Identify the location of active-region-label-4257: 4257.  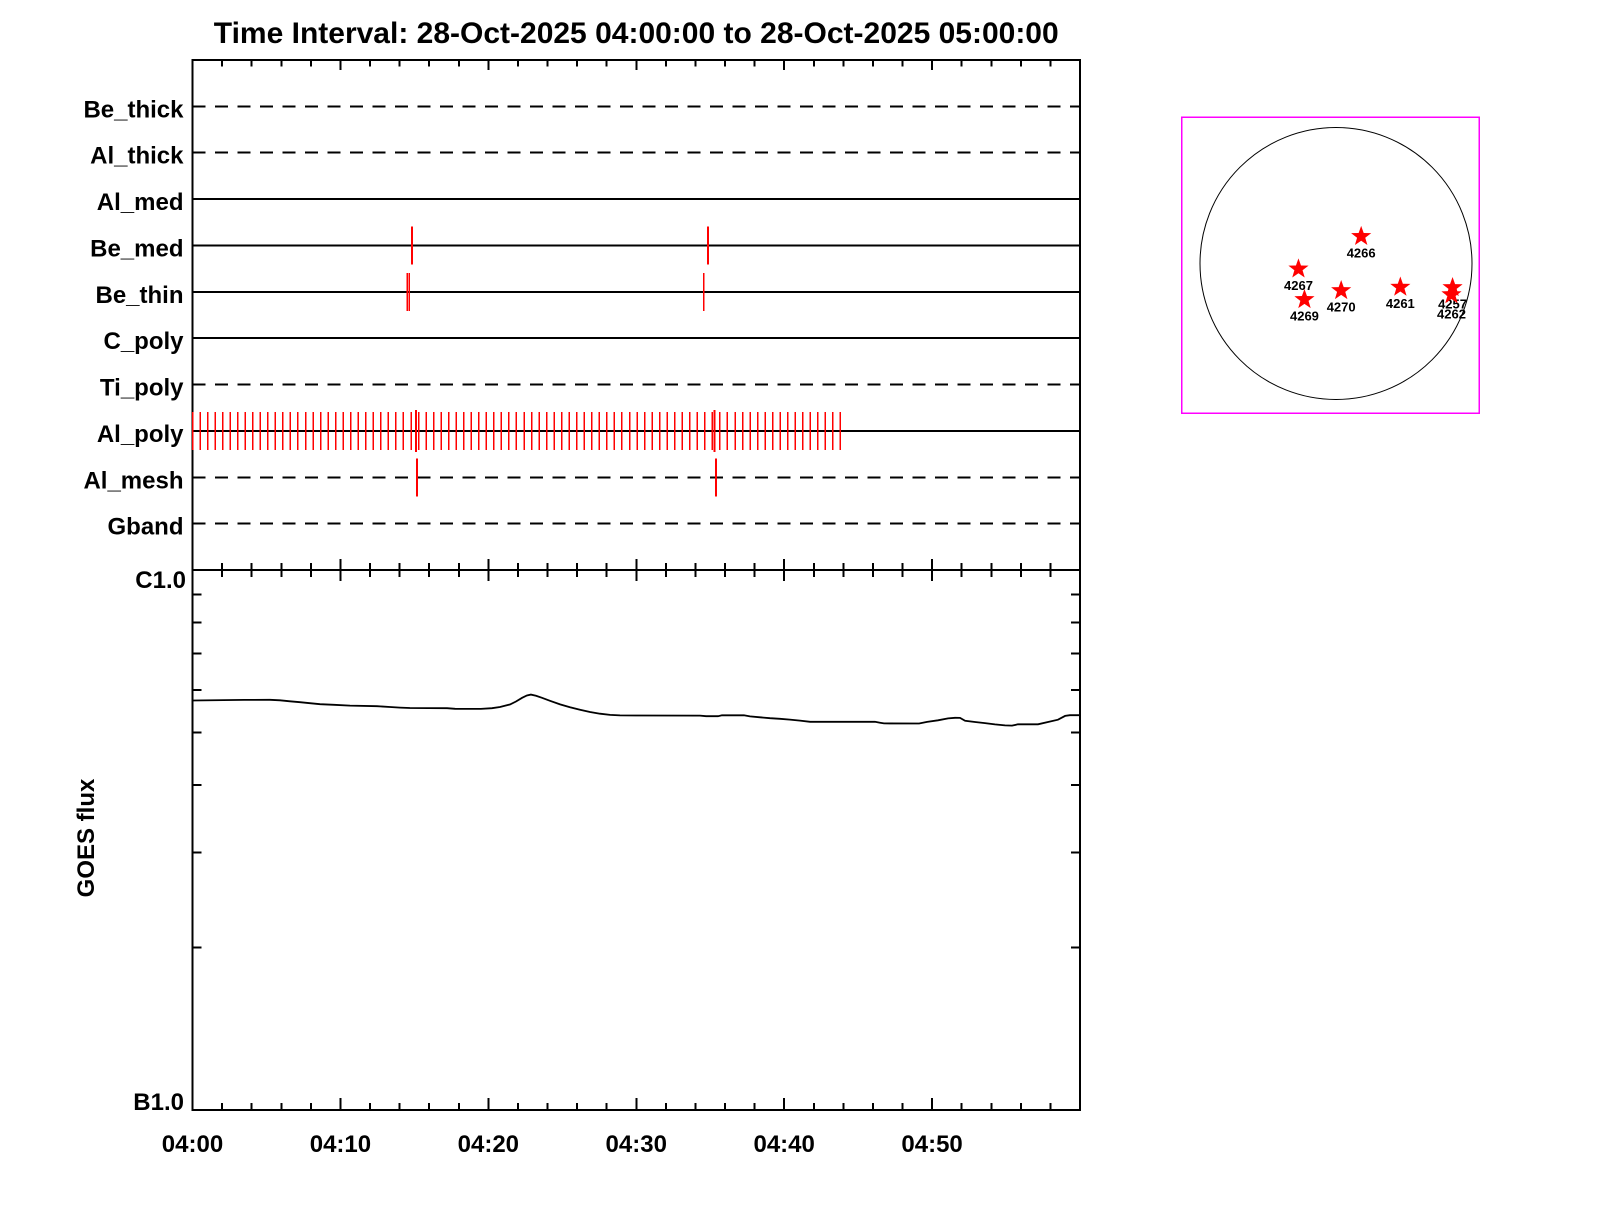
(1452, 304).